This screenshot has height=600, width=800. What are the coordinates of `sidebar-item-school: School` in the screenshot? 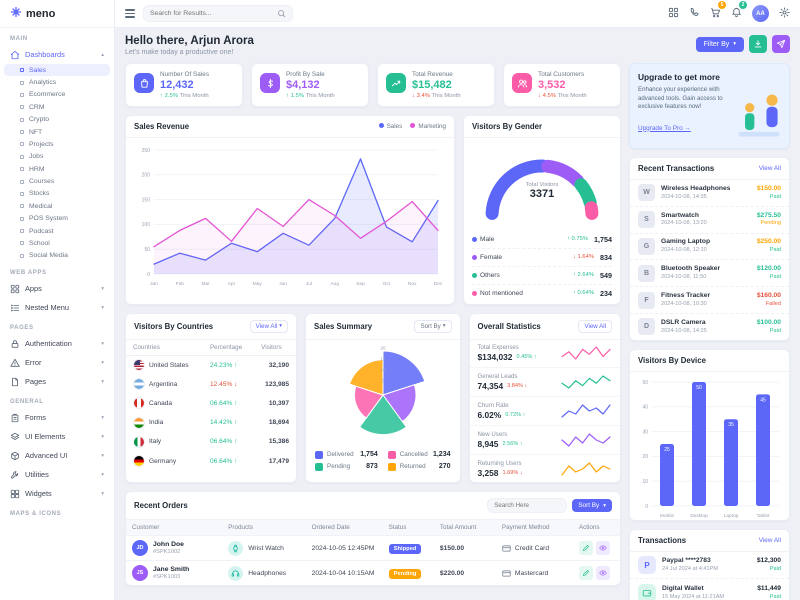 It's located at (57, 243).